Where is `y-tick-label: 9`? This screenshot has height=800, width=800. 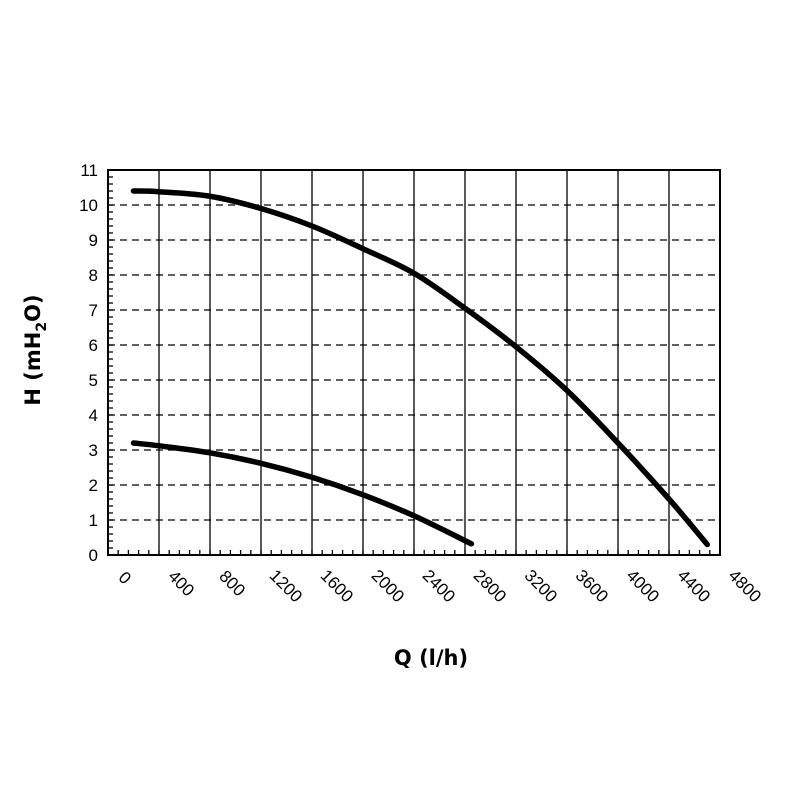
y-tick-label: 9 is located at coordinates (93, 240).